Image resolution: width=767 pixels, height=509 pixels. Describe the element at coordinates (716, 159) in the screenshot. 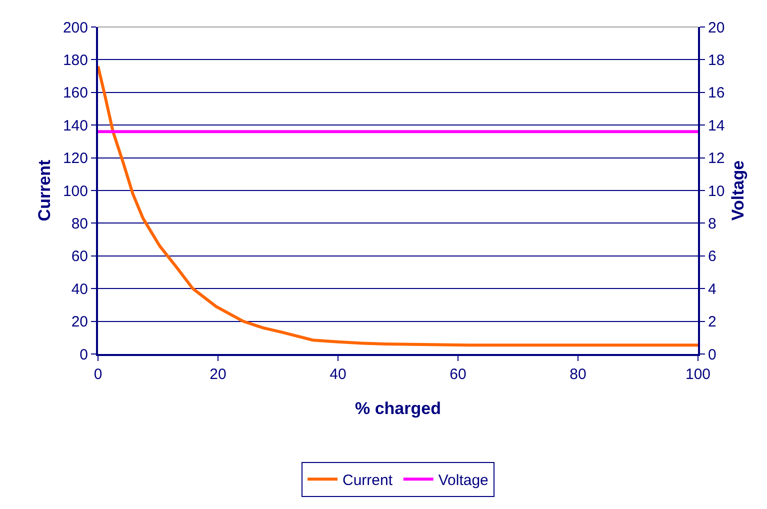

I see `y2-tick-label: 12` at that location.